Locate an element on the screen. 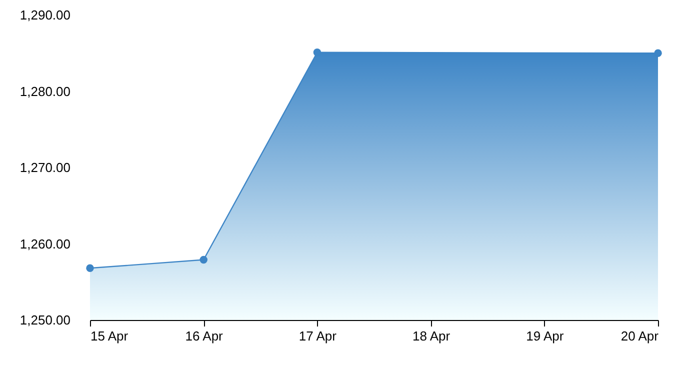 This screenshot has width=675, height=365. x-tick-label: 20 Apr is located at coordinates (640, 336).